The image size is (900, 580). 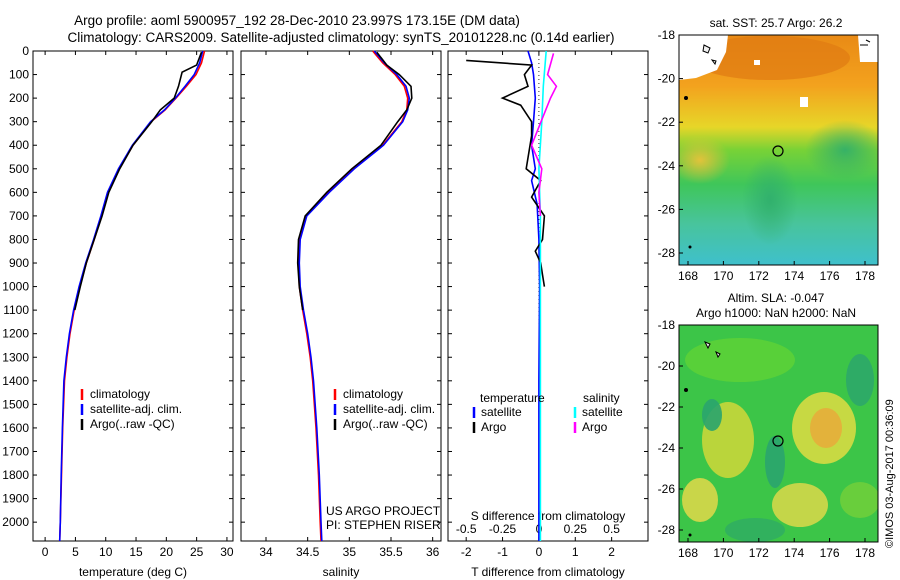 I want to click on y-tick-label: 1300, so click(x=15, y=357).